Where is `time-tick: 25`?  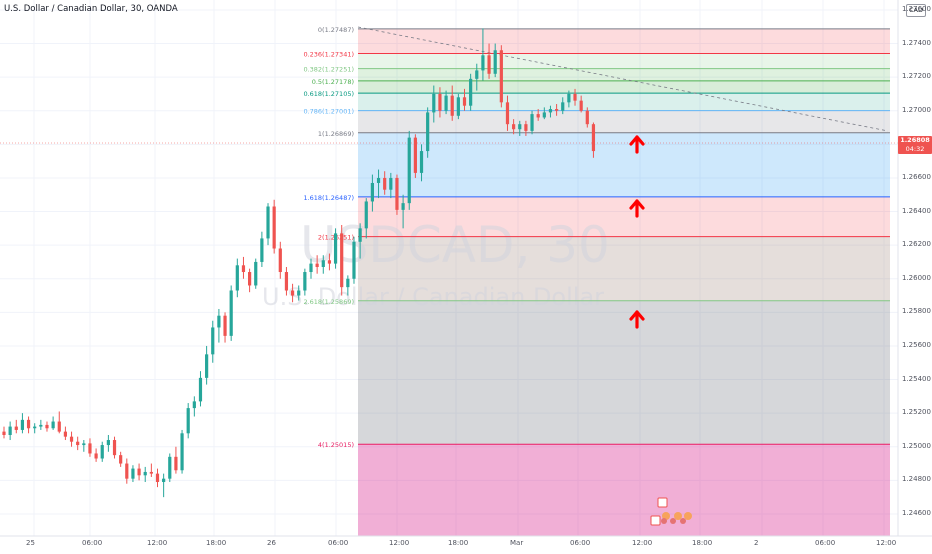
time-tick: 25 is located at coordinates (30, 543).